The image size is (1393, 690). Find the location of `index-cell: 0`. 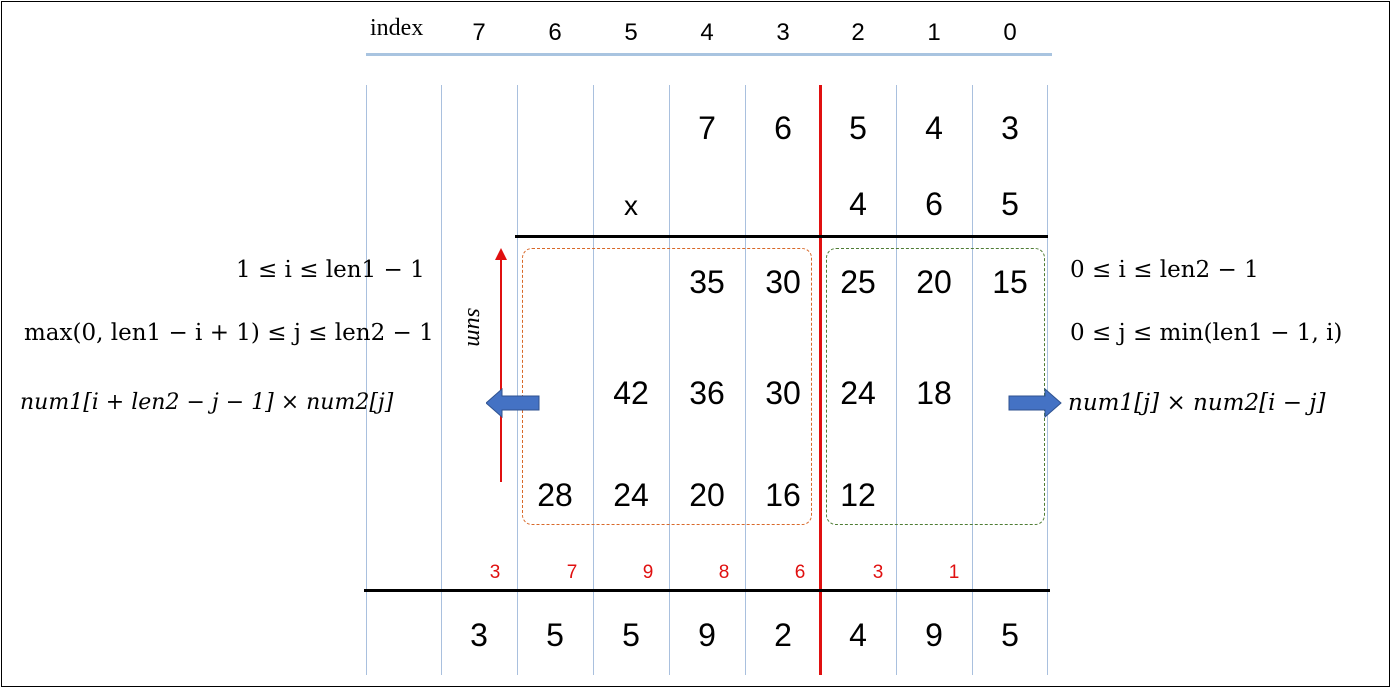

index-cell: 0 is located at coordinates (1010, 32).